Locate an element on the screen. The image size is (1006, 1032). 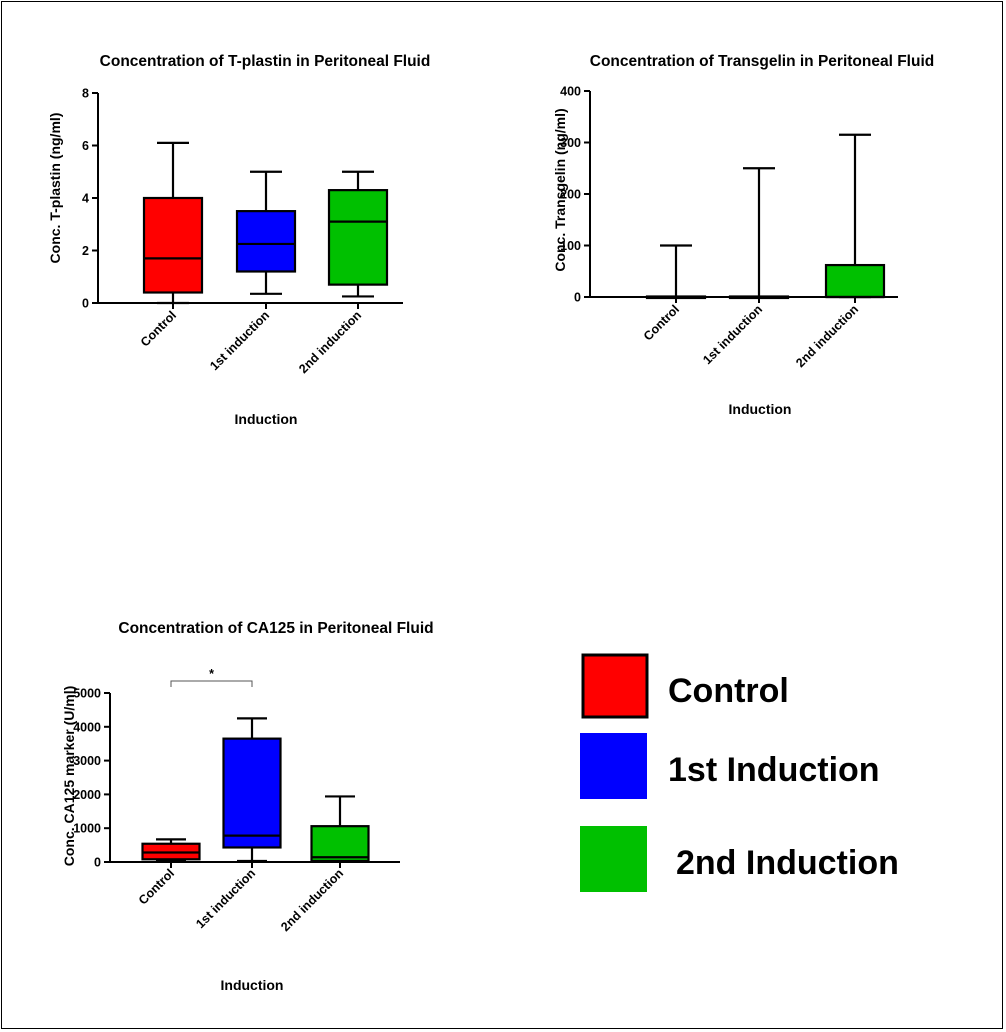
y-tick-label: 3000 is located at coordinates (87, 761).